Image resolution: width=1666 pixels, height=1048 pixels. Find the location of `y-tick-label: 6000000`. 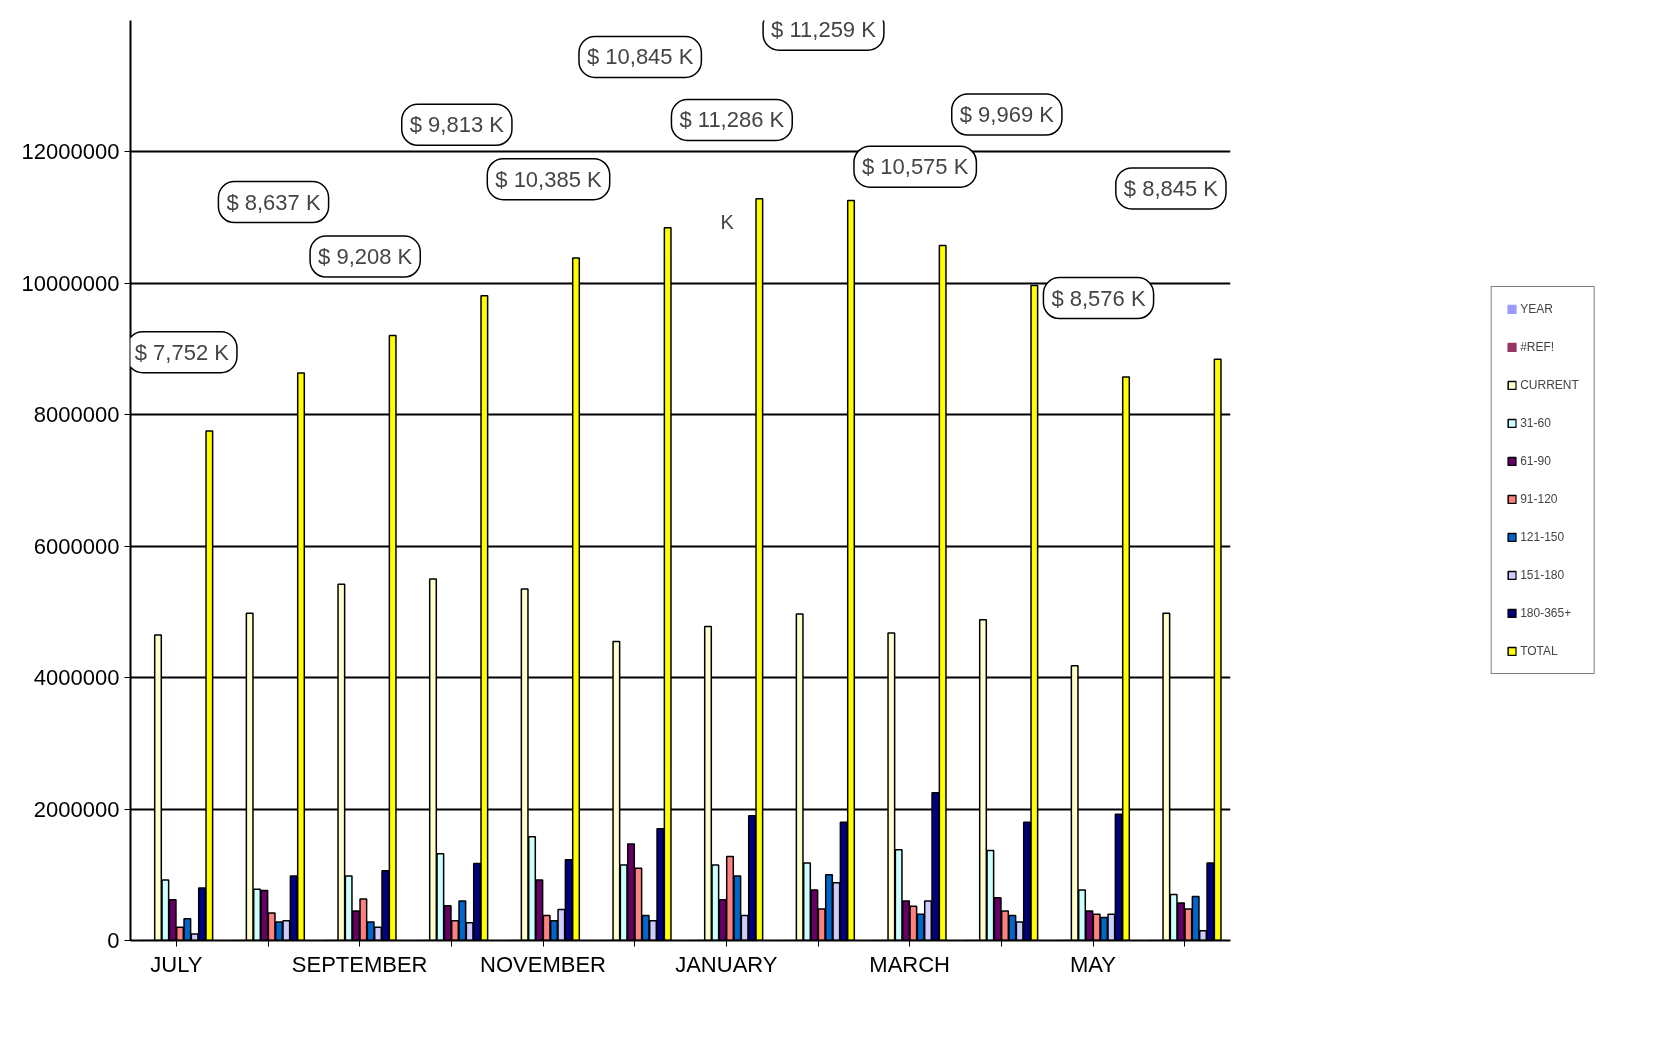

y-tick-label: 6000000 is located at coordinates (76, 546).